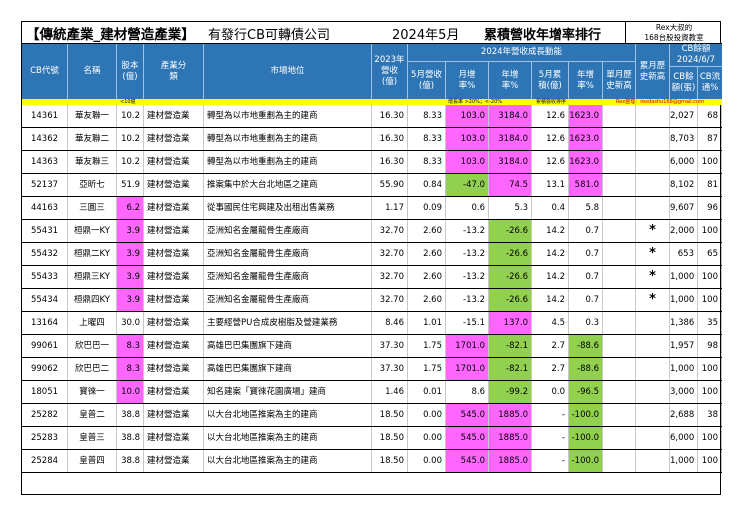  What do you see at coordinates (45, 162) in the screenshot?
I see `cell-cb-code: 14363` at bounding box center [45, 162].